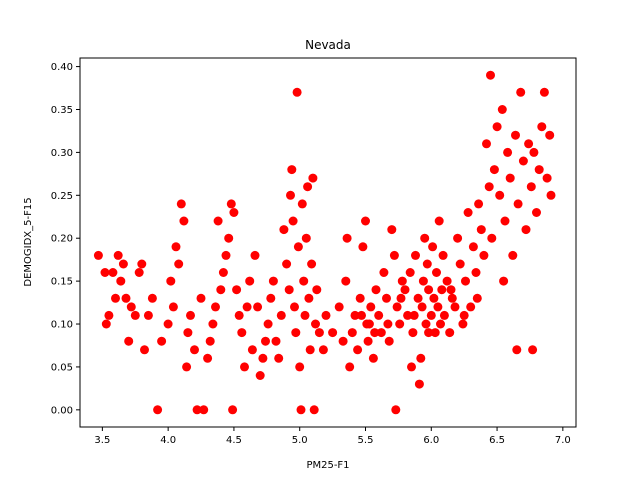  What do you see at coordinates (62, 153) in the screenshot?
I see `y-tick-label: 0.30` at bounding box center [62, 153].